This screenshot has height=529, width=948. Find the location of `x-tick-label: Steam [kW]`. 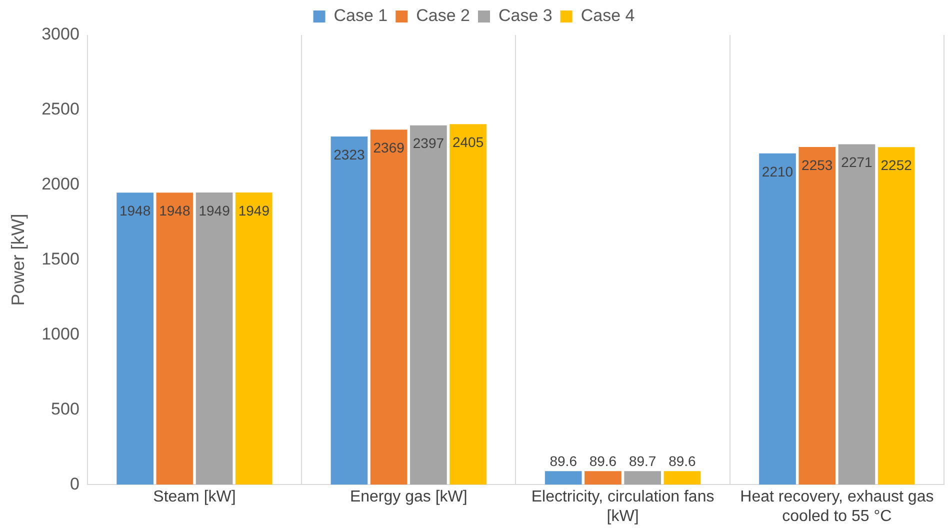

x-tick-label: Steam [kW] is located at coordinates (194, 497).